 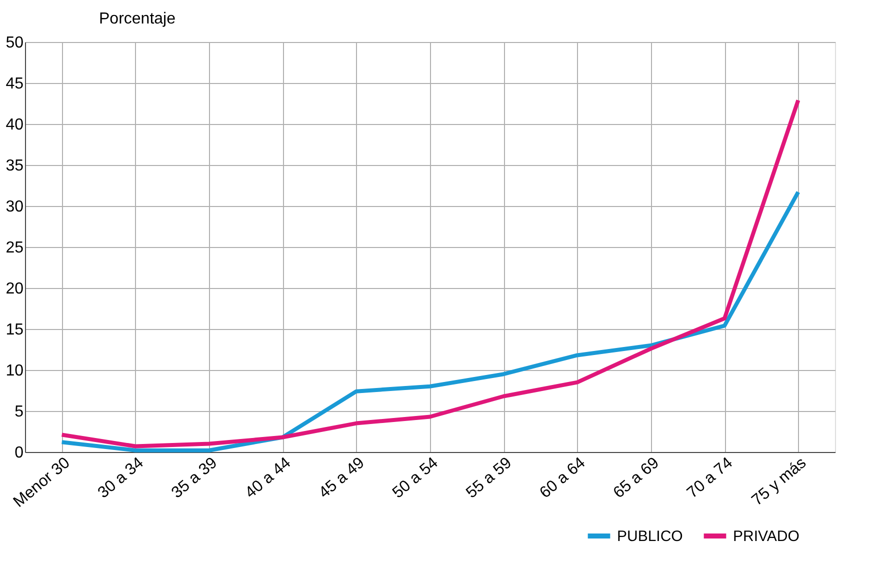 I want to click on x-tick-label: 50 a 54, so click(x=416, y=478).